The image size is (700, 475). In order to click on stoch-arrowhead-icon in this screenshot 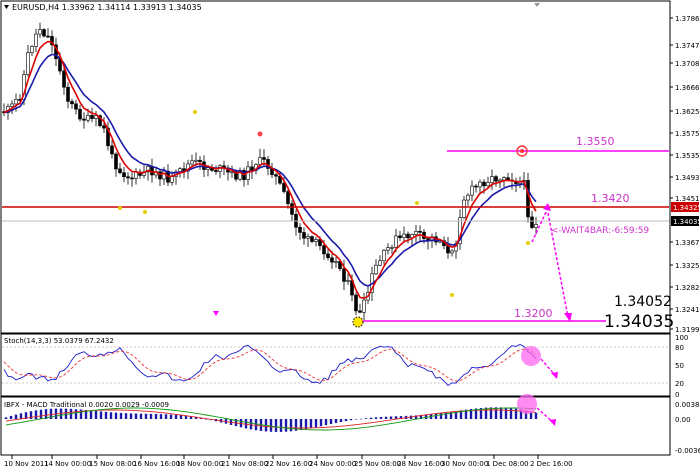, I will do `click(554, 375)`.